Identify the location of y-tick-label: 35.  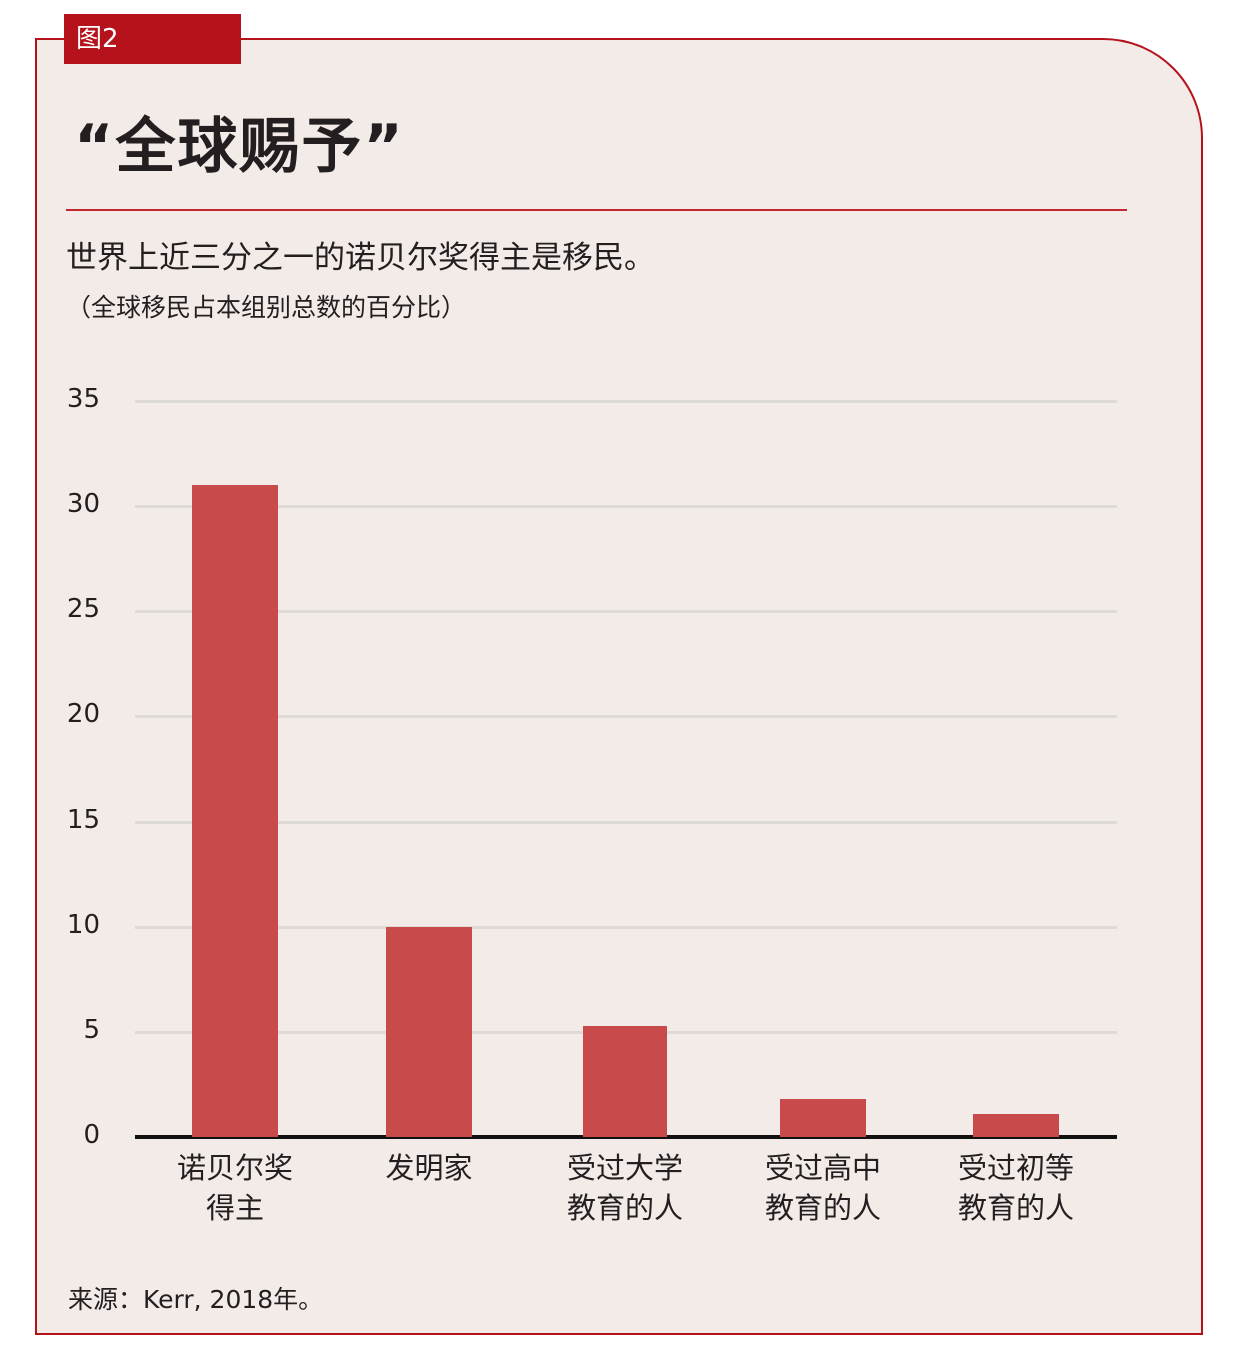
(83, 399).